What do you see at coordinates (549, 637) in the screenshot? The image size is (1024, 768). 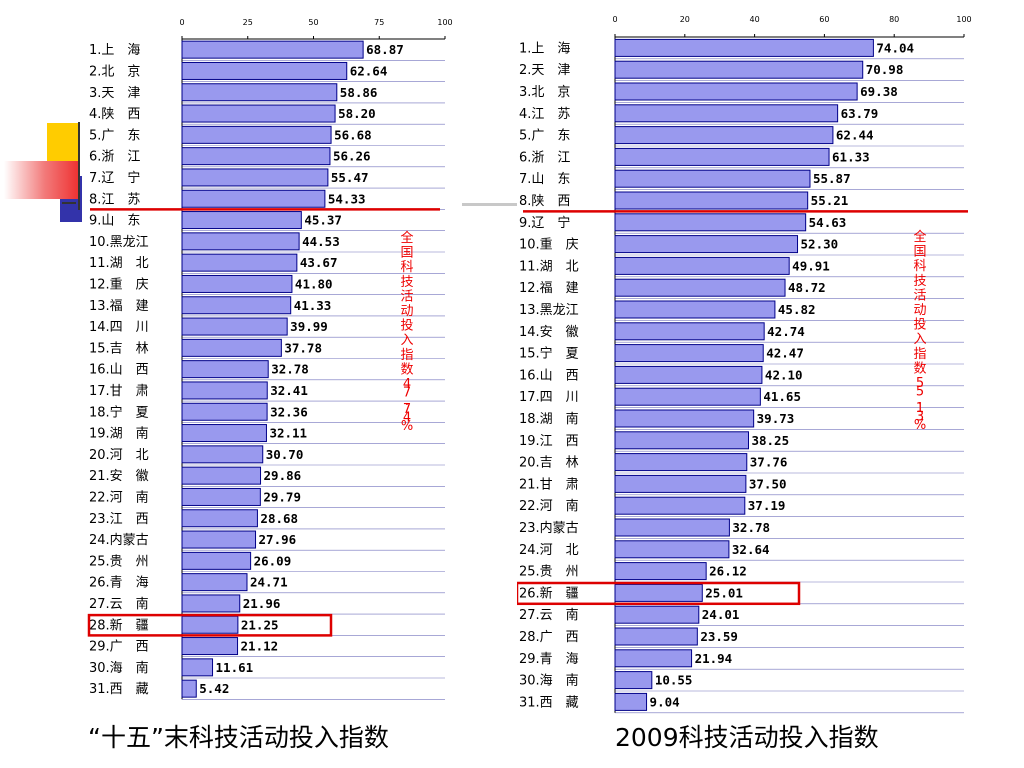 I see `category-label: 28.广 西` at bounding box center [549, 637].